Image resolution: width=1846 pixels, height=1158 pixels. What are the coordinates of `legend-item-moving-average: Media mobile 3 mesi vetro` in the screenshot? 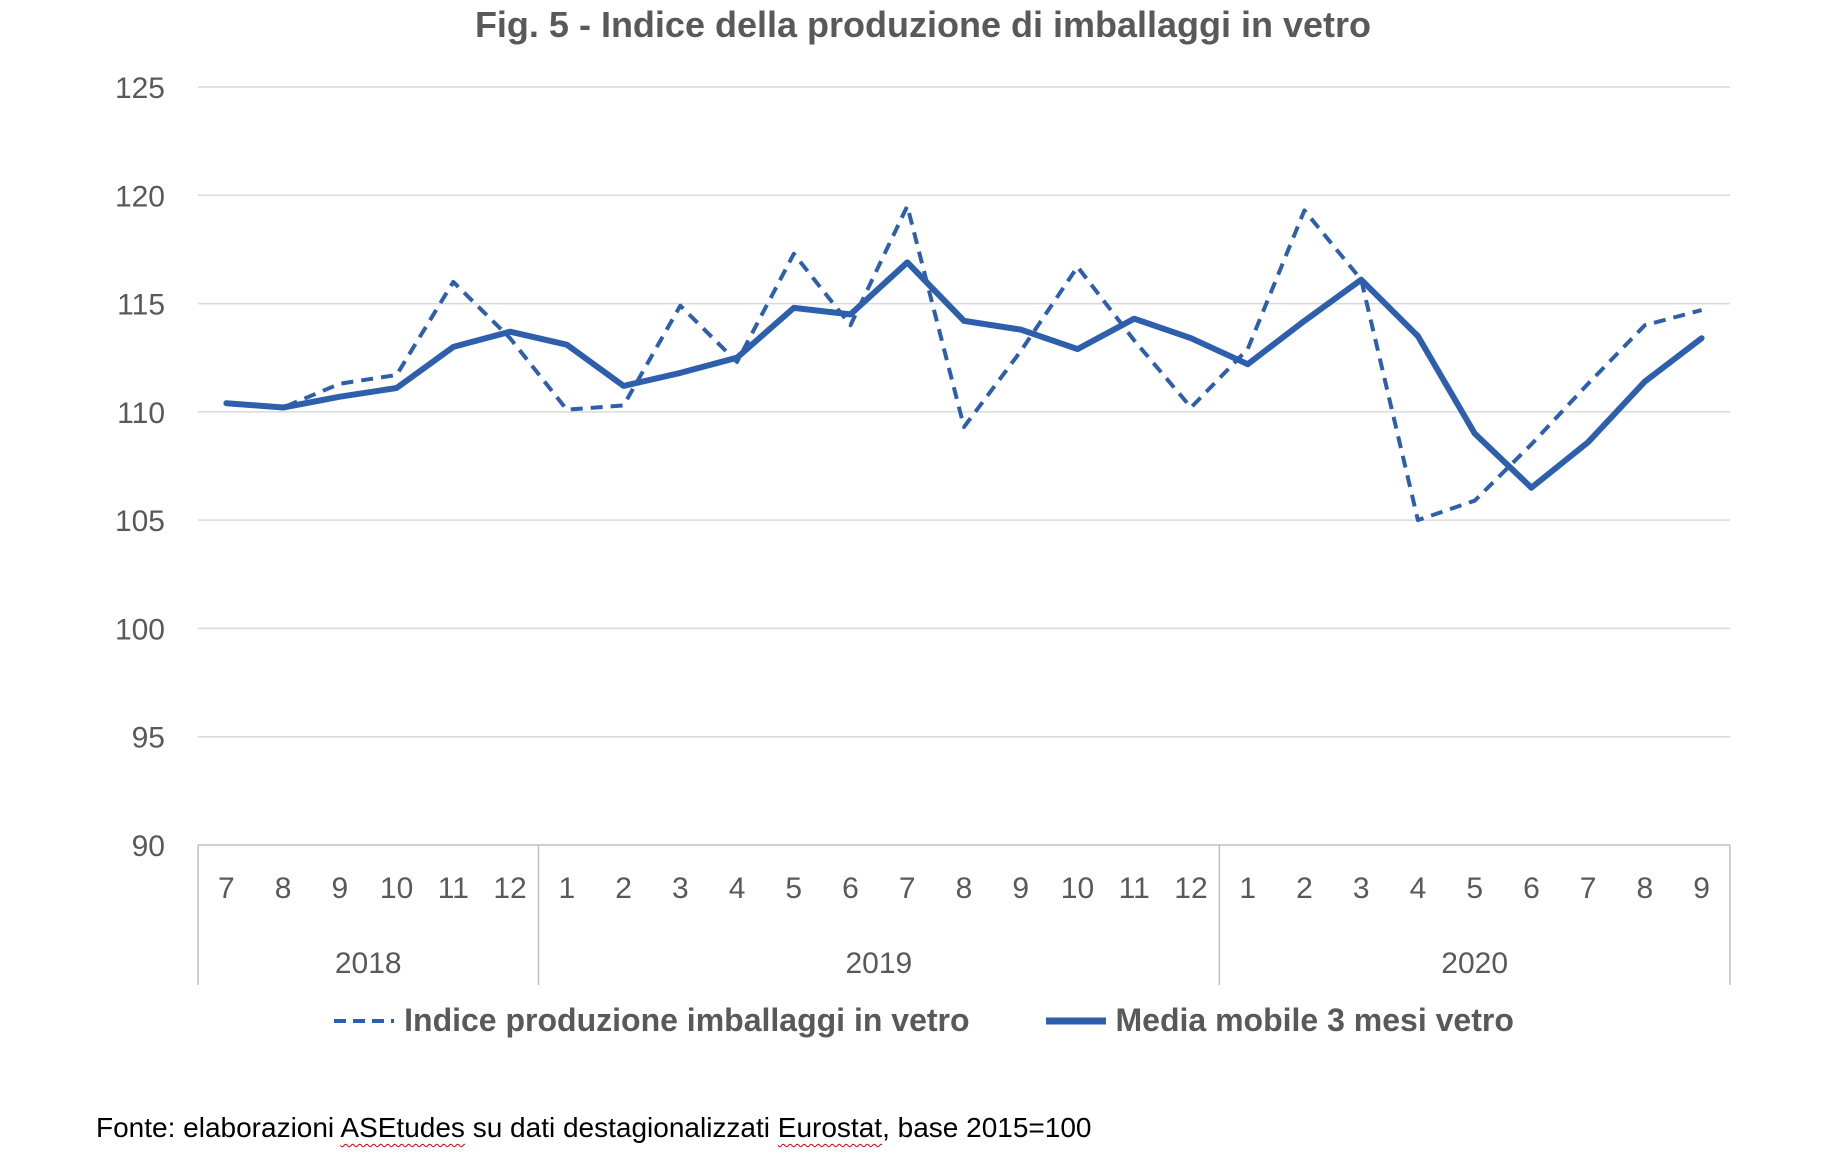 It's located at (1279, 1020).